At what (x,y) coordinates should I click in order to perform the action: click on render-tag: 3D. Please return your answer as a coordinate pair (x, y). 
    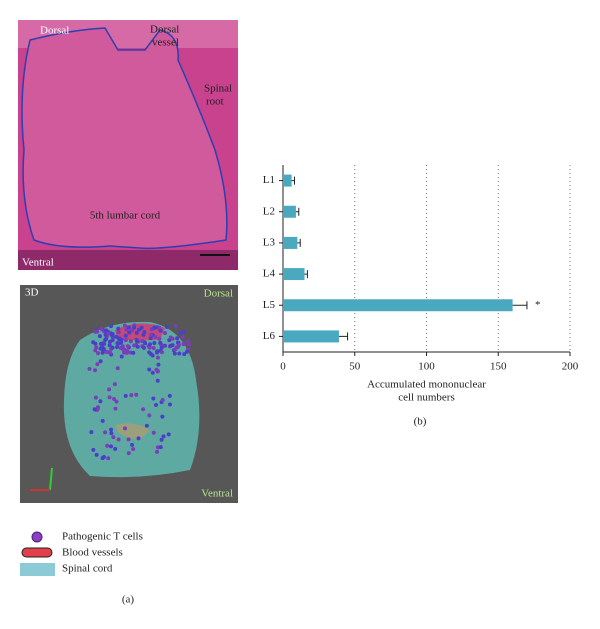
    Looking at the image, I should click on (32, 293).